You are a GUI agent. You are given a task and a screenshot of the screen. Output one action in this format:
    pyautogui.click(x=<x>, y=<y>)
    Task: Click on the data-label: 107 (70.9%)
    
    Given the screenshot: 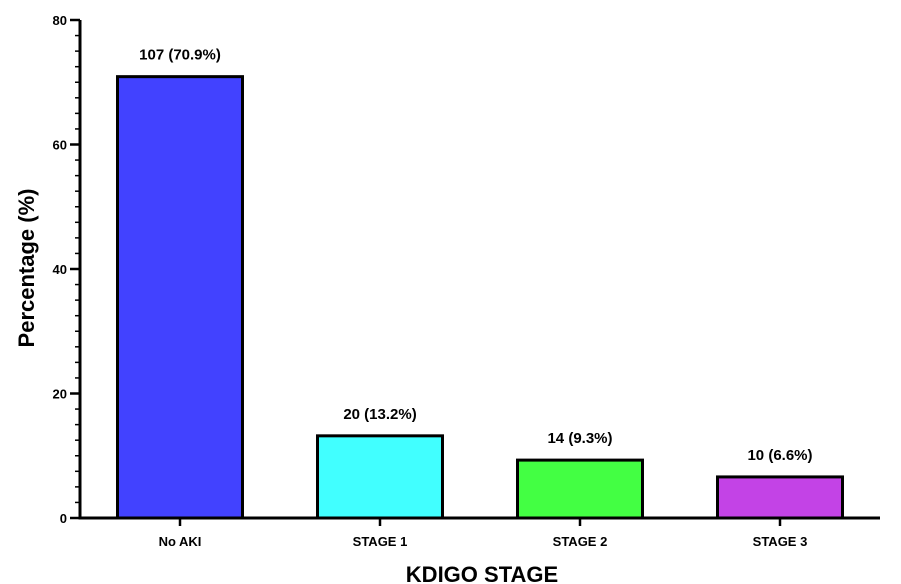 What is the action you would take?
    pyautogui.click(x=180, y=55)
    